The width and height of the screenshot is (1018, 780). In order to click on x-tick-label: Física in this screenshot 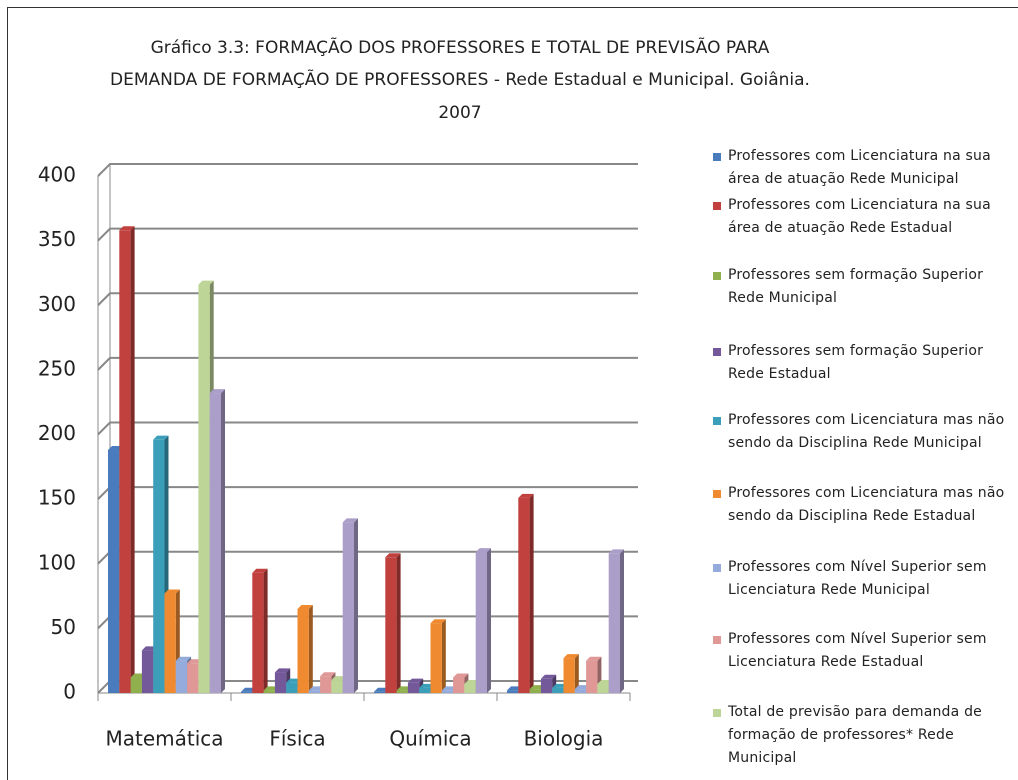, I will do `click(297, 739)`.